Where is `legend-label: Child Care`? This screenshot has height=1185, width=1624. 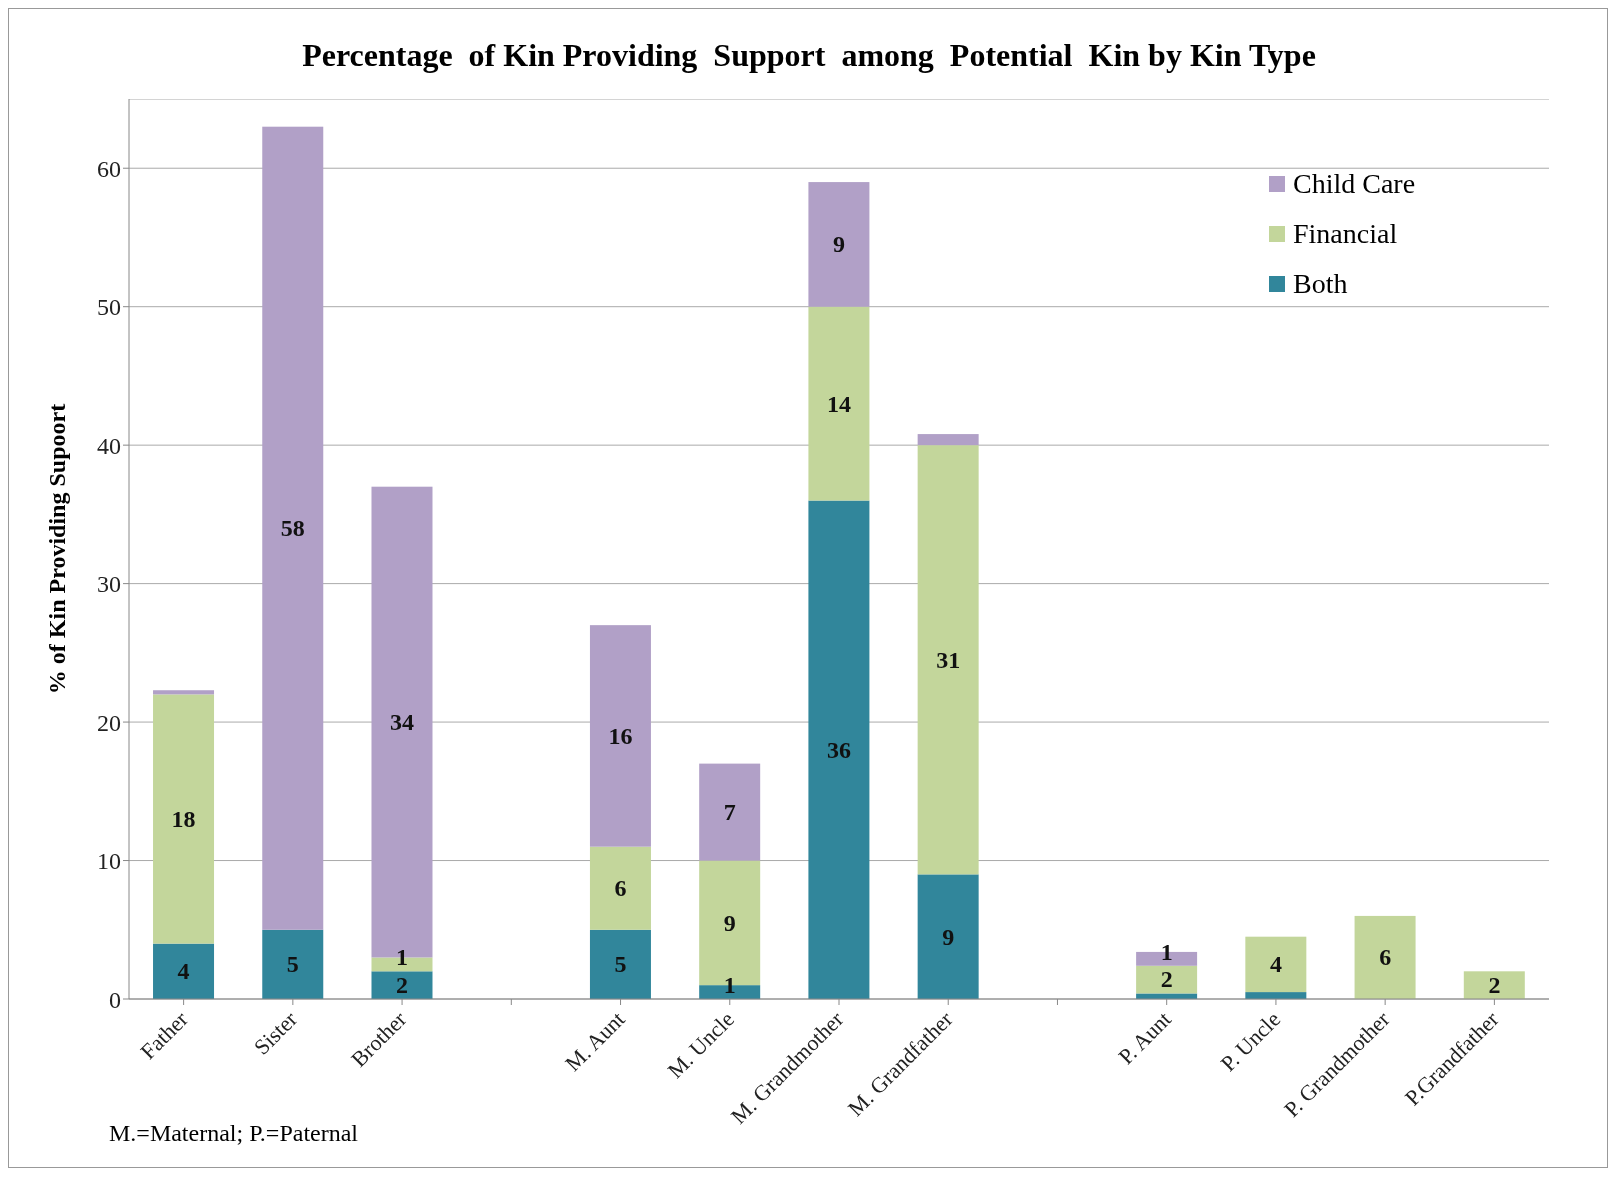 legend-label: Child Care is located at coordinates (1354, 184).